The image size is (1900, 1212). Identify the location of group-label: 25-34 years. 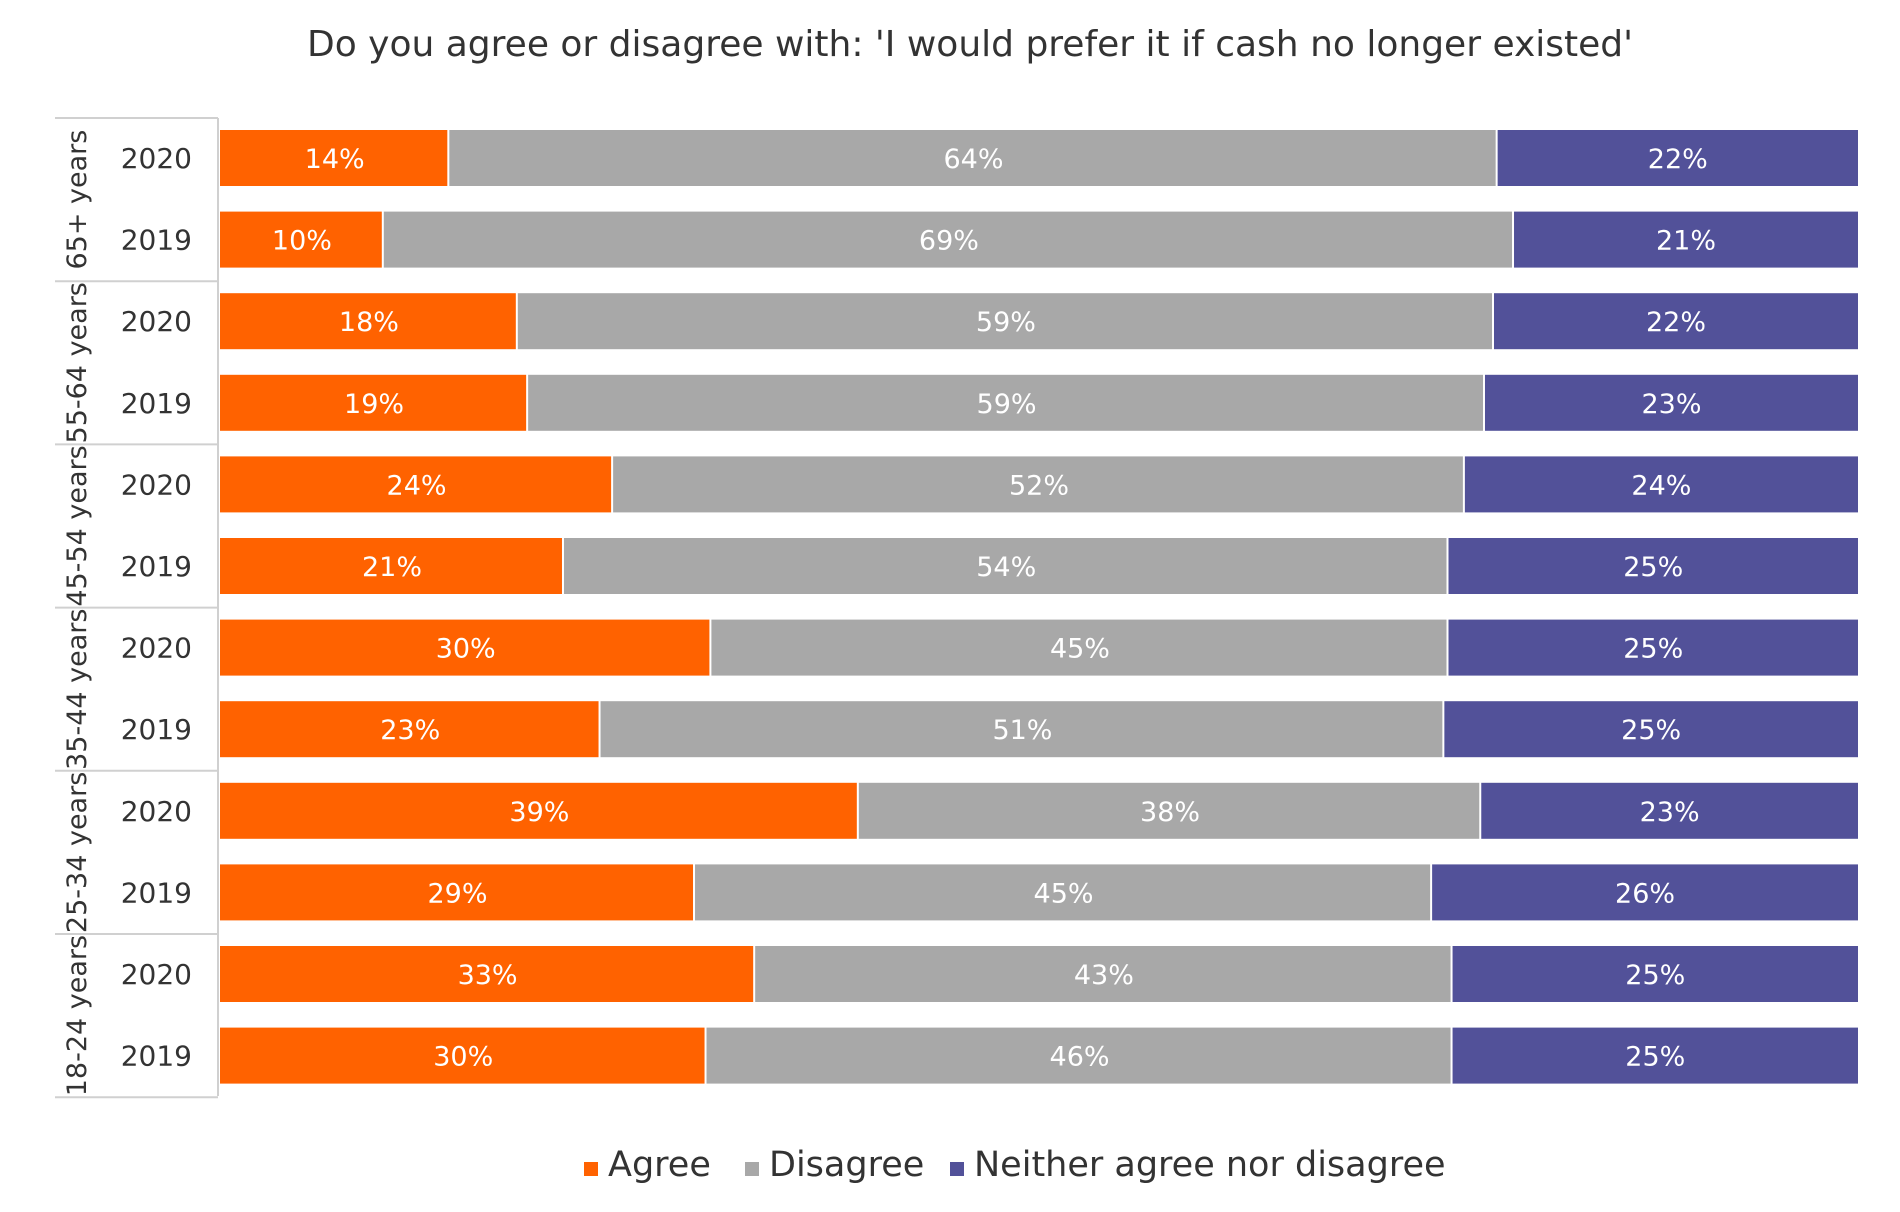
(77, 852).